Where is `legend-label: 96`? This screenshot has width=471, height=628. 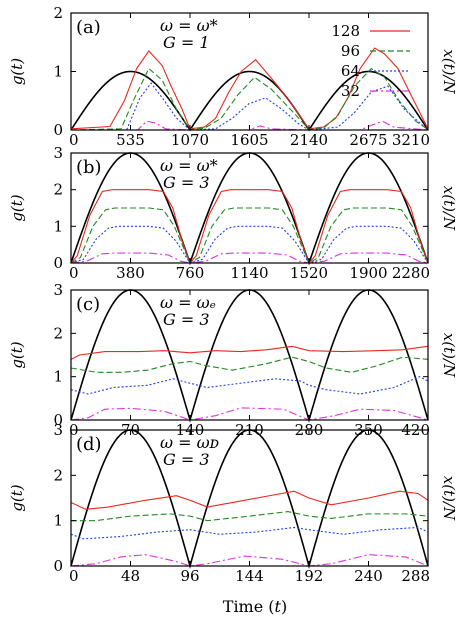
legend-label: 96 is located at coordinates (350, 51).